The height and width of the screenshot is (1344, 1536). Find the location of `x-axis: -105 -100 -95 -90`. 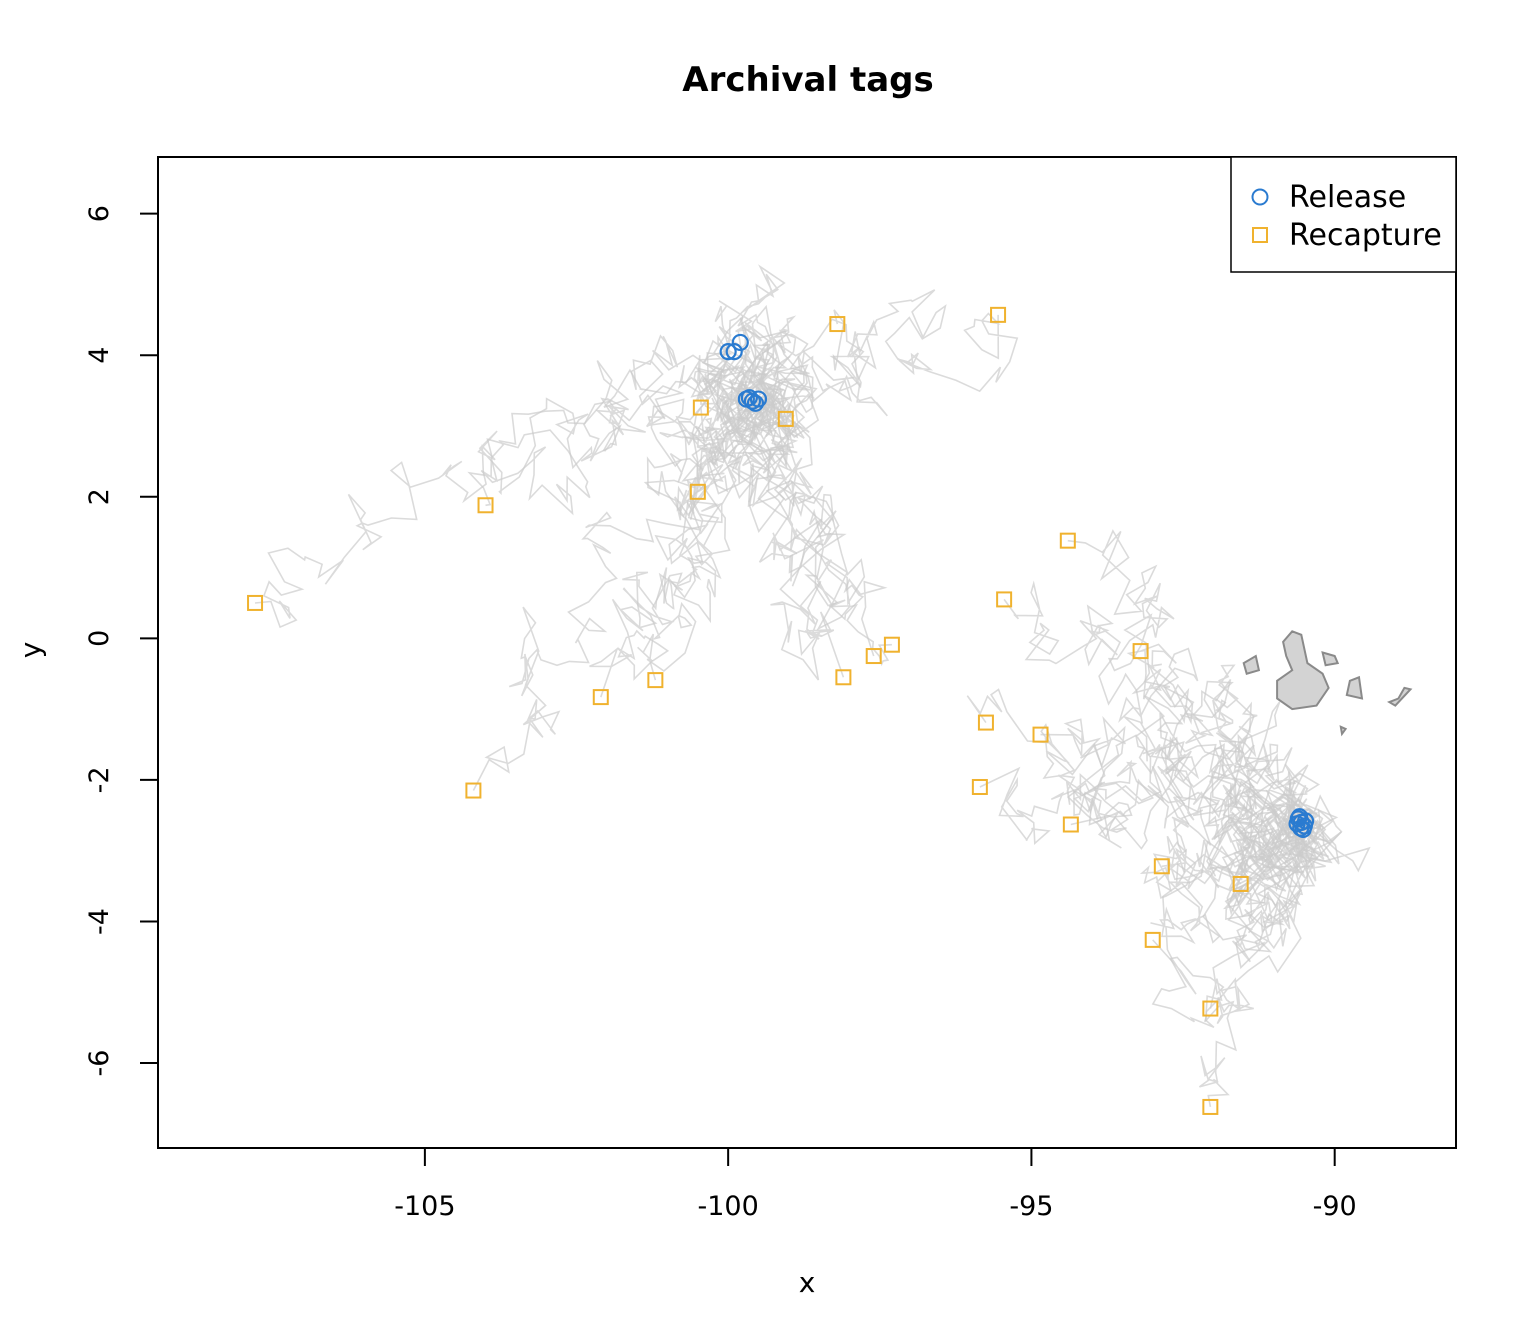

x-axis: -105 -100 -95 -90 is located at coordinates (875, 1184).